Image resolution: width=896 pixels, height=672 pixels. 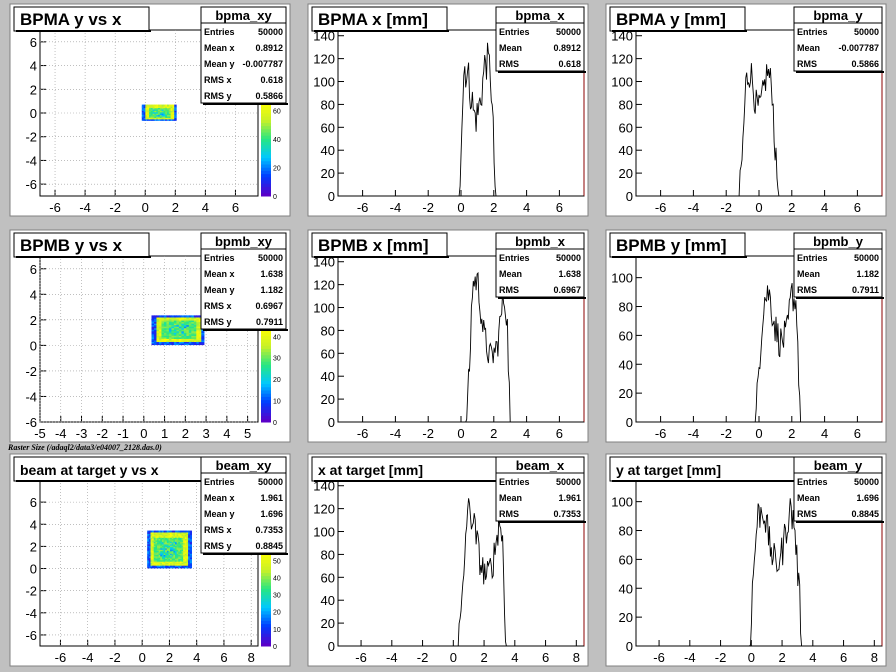 What do you see at coordinates (328, 330) in the screenshot?
I see `y-tick-label: 80` at bounding box center [328, 330].